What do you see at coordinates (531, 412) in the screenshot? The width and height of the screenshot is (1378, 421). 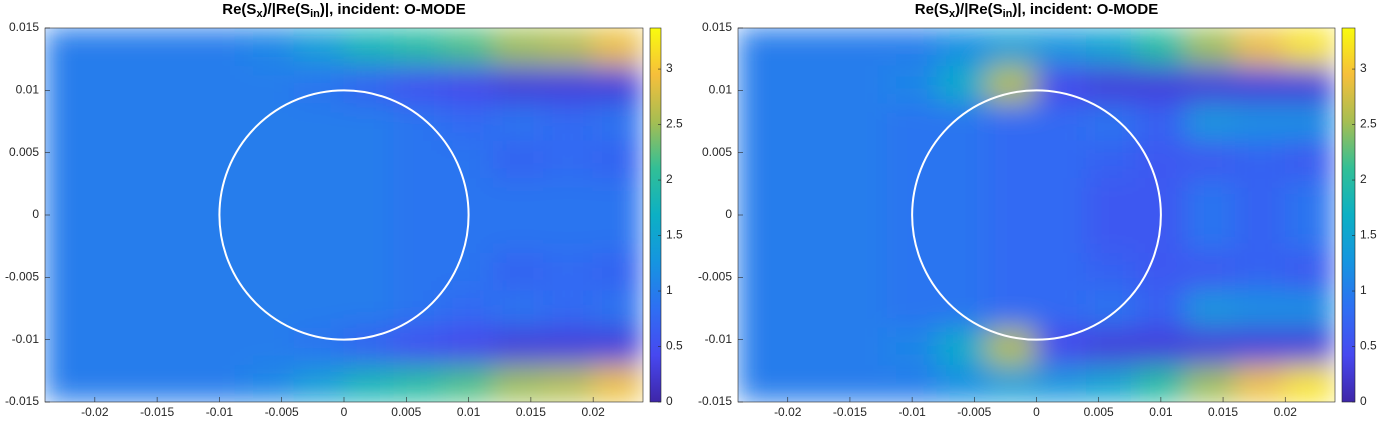 I see `x-tick-label: 0.015` at bounding box center [531, 412].